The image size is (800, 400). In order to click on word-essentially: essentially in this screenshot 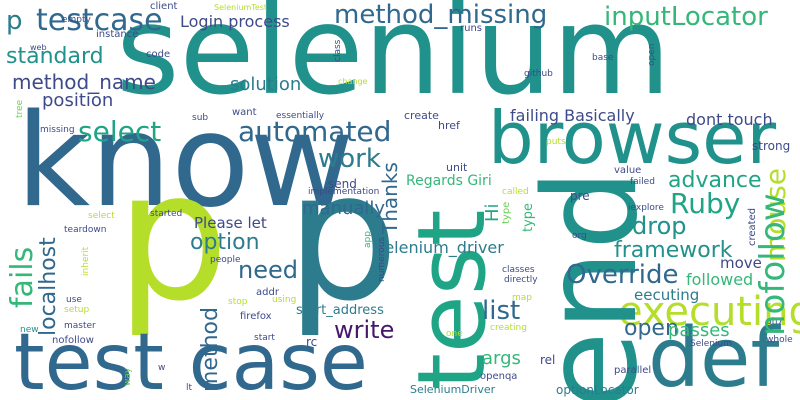, I will do `click(300, 116)`.